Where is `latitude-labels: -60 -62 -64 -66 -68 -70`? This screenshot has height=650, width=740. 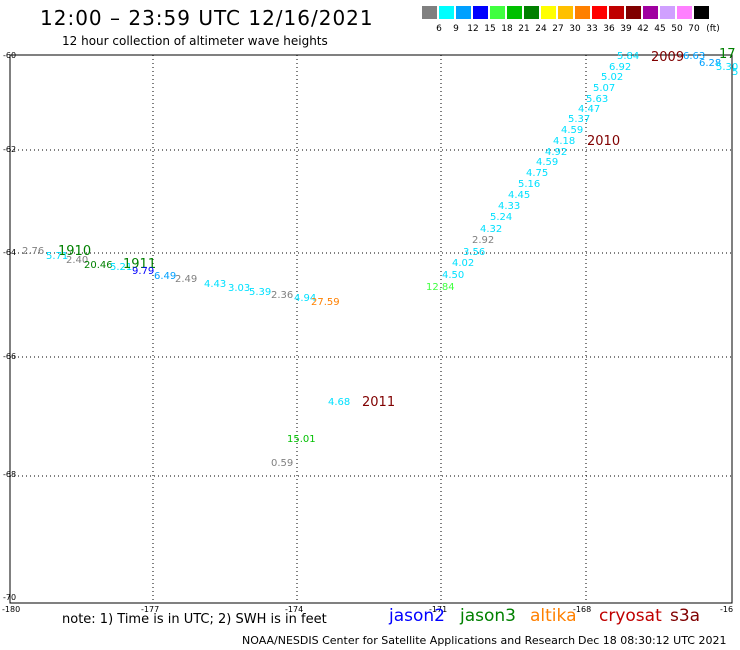 latitude-labels: -60 -62 -64 -66 -68 -70 is located at coordinates (9, 326).